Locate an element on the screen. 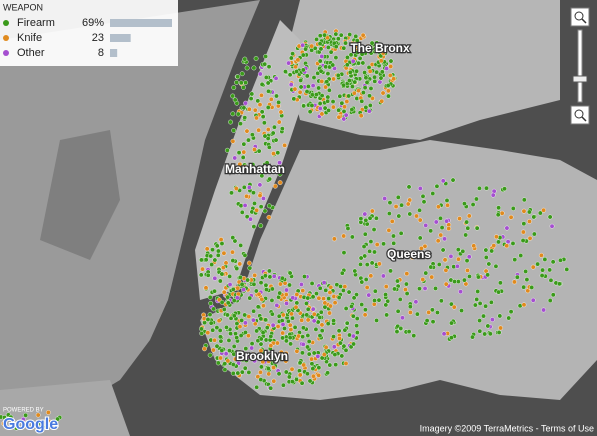  zoom-handle is located at coordinates (580, 79).